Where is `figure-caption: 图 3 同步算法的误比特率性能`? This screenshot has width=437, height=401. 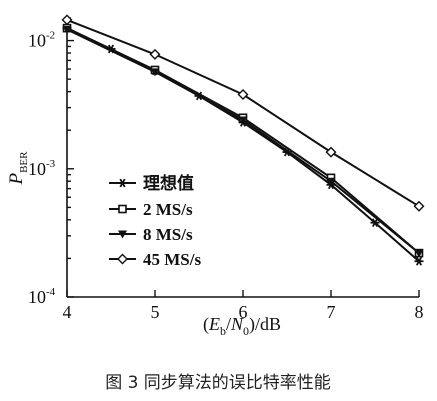
figure-caption: 图 3 同步算法的误比特率性能 is located at coordinates (218, 383).